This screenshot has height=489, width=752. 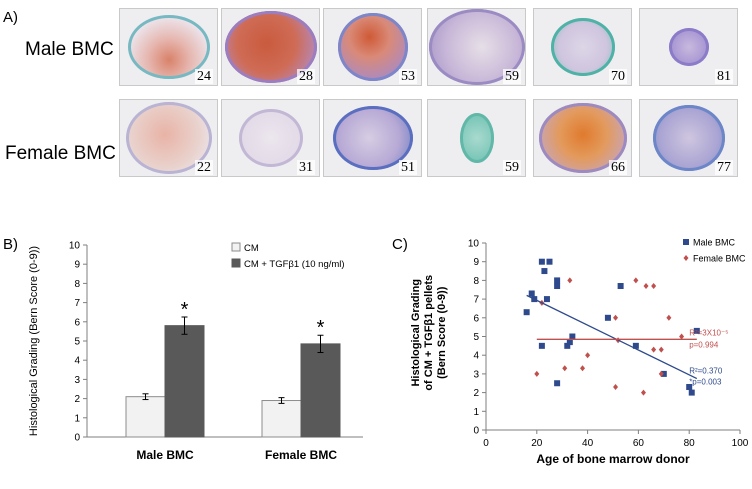 What do you see at coordinates (294, 264) in the screenshot?
I see `legend-label: CM + TGFβ1 (10 ng/ml)` at bounding box center [294, 264].